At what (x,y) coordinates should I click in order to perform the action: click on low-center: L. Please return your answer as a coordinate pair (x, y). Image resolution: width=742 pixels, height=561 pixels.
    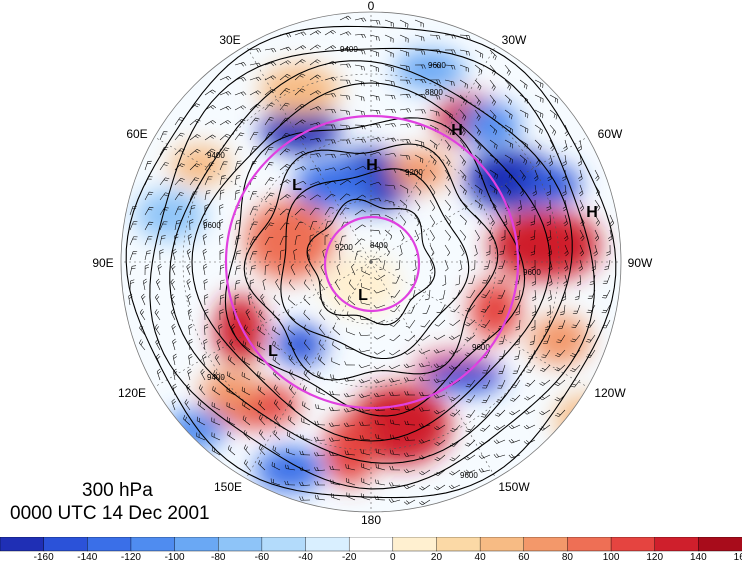
    Looking at the image, I should click on (273, 351).